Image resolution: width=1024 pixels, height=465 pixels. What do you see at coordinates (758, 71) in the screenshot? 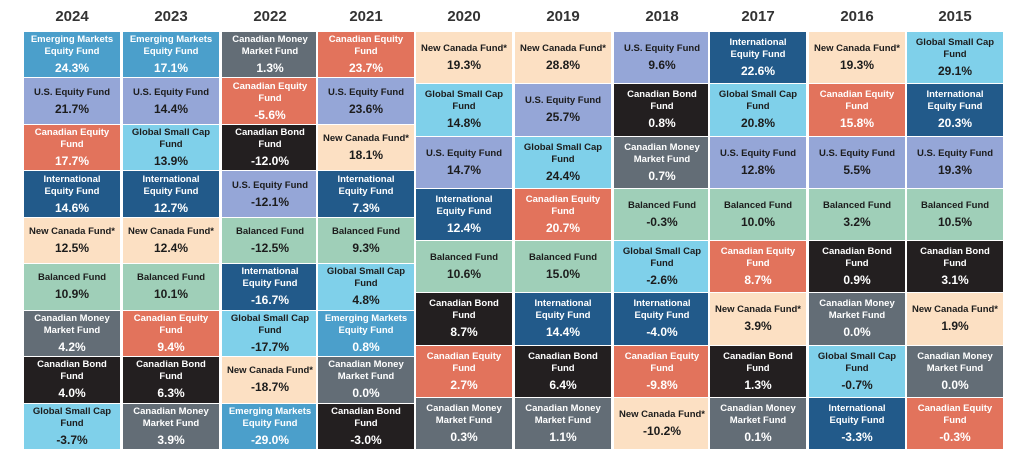
I see `fund-return: 22.6%` at bounding box center [758, 71].